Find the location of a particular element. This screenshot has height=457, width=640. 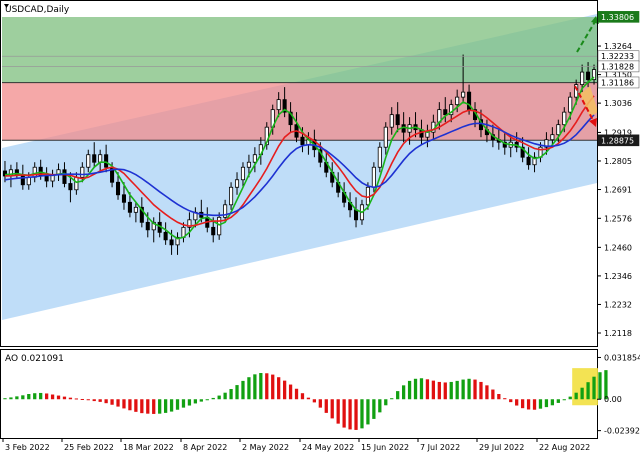

symbol-dropdown-icon is located at coordinates (6, 6).